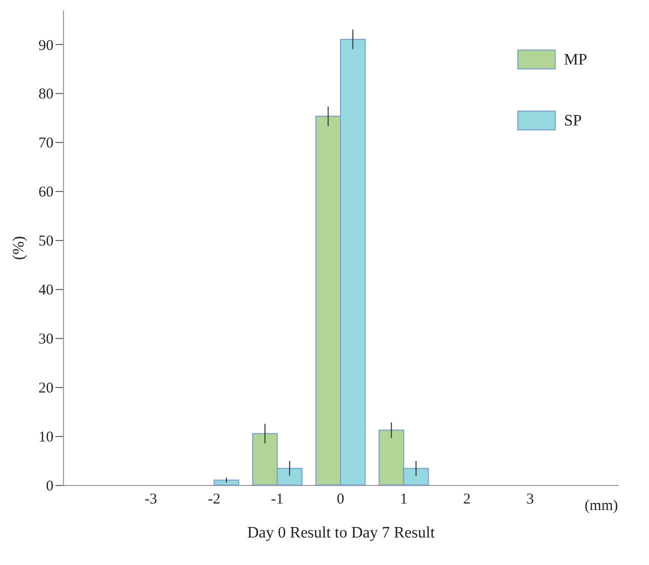  I want to click on x-tick-label: 0, so click(340, 500).